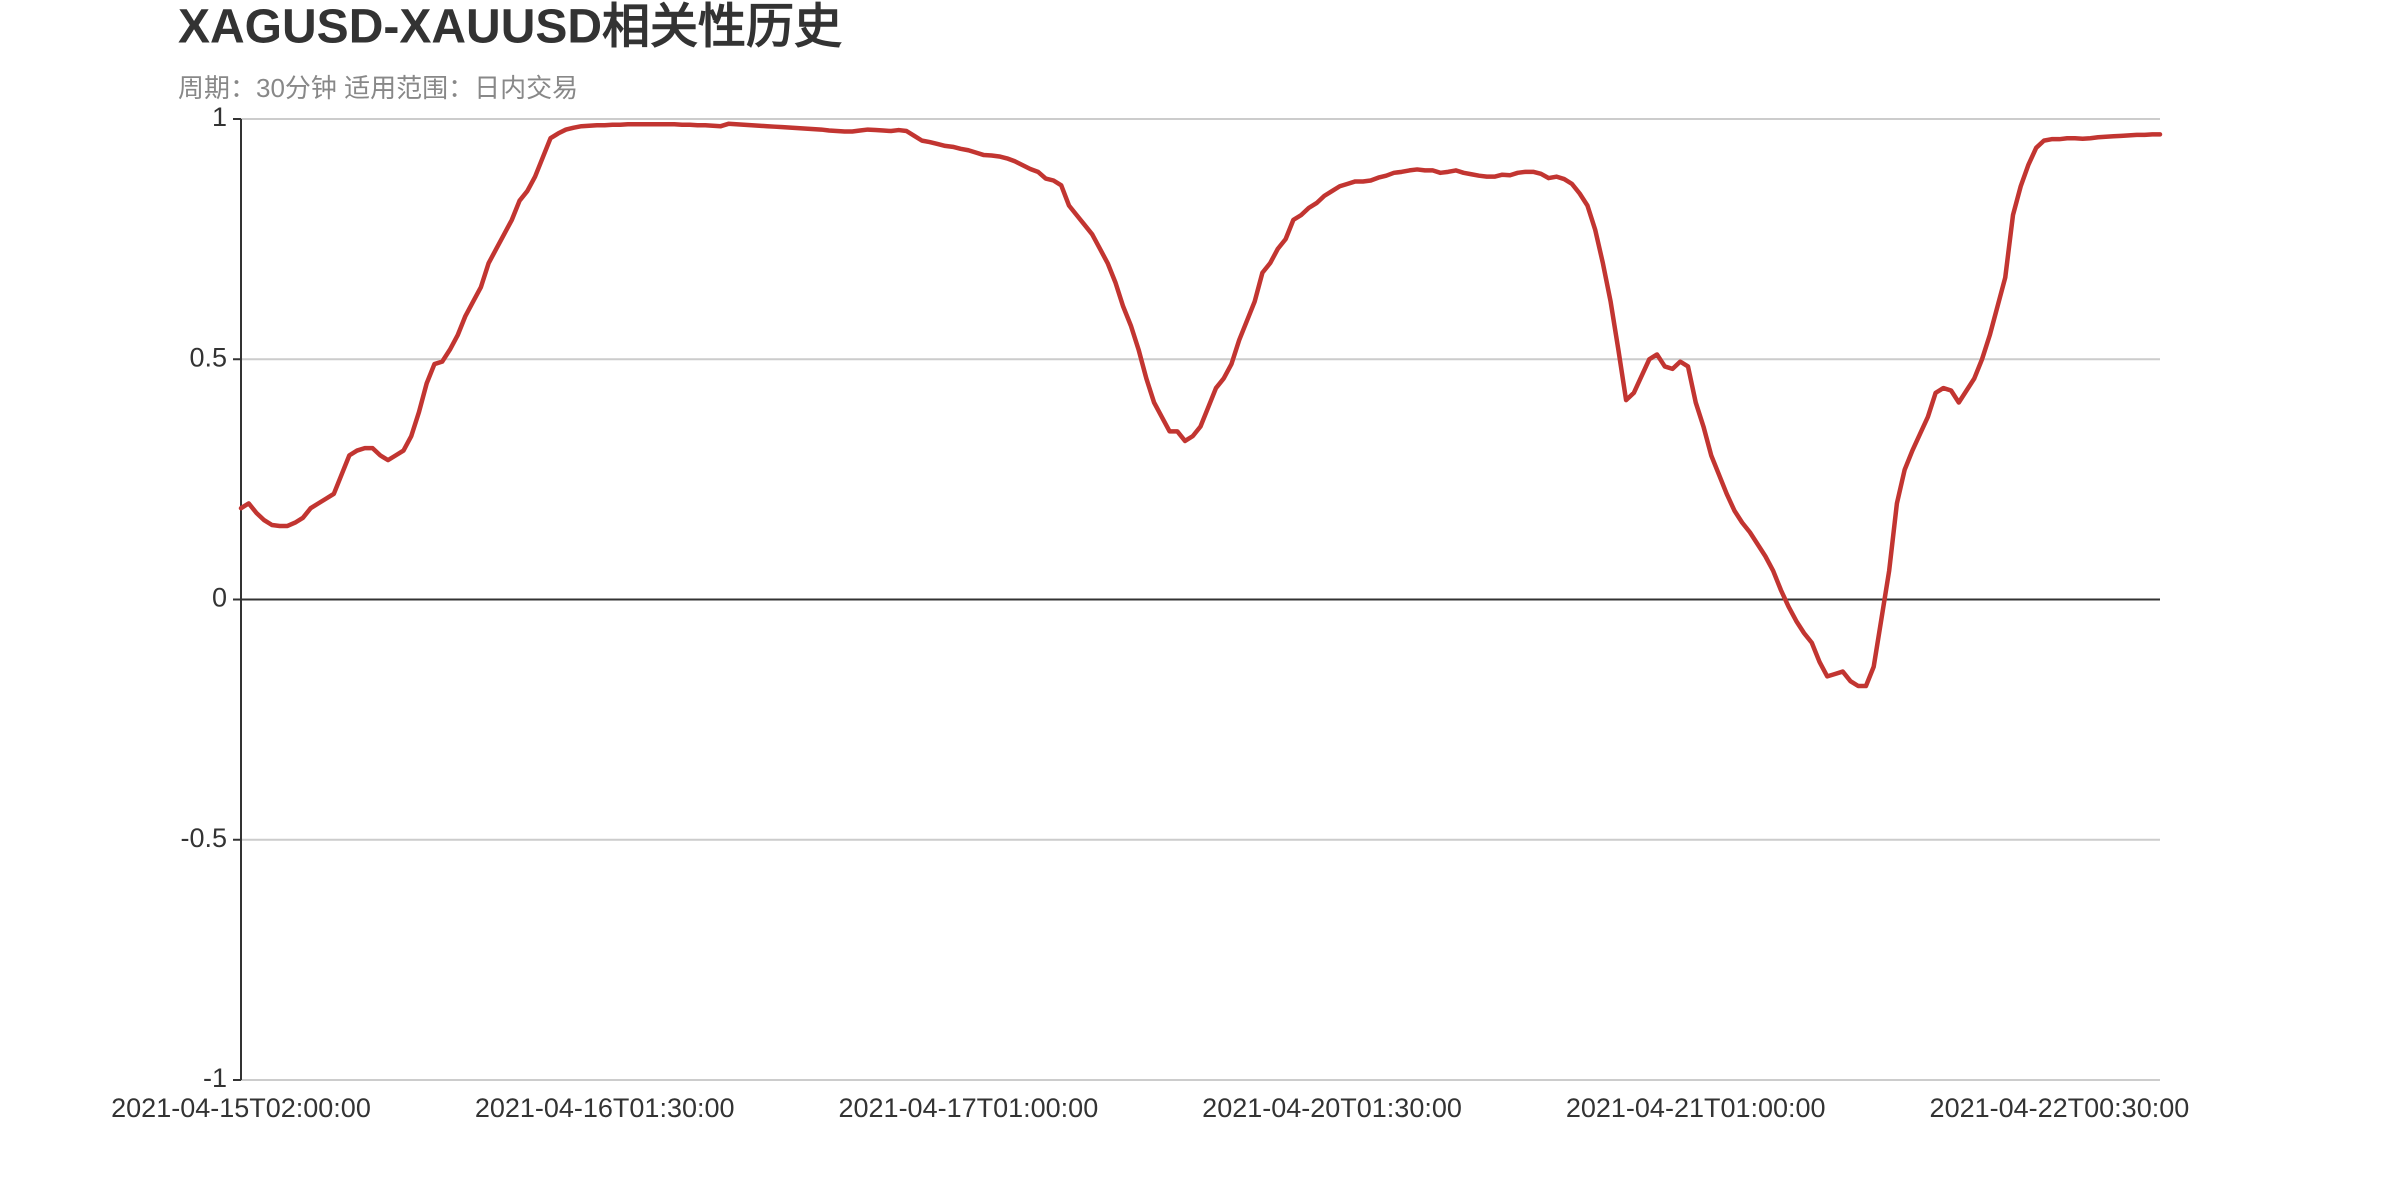 This screenshot has width=2400, height=1200. Describe the element at coordinates (969, 1108) in the screenshot. I see `x-tick-label: 2021-04-17T01:00:00` at that location.